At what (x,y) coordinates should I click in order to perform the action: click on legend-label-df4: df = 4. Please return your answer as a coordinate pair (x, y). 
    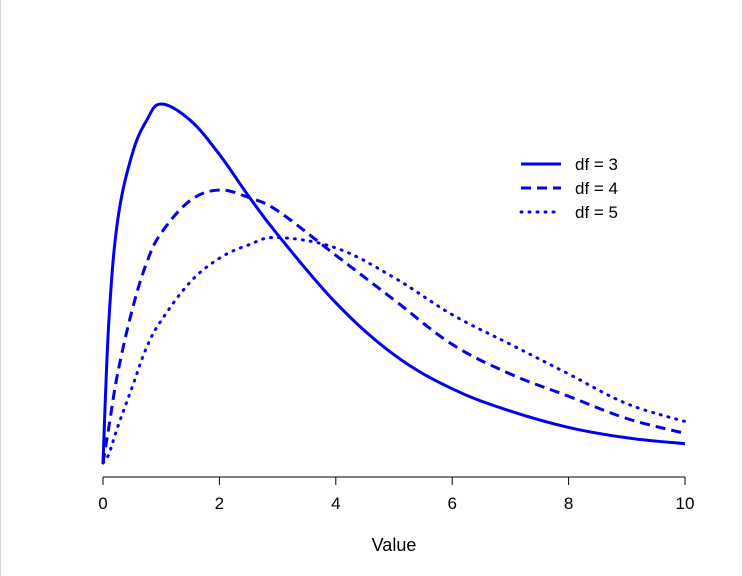
    Looking at the image, I should click on (596, 188).